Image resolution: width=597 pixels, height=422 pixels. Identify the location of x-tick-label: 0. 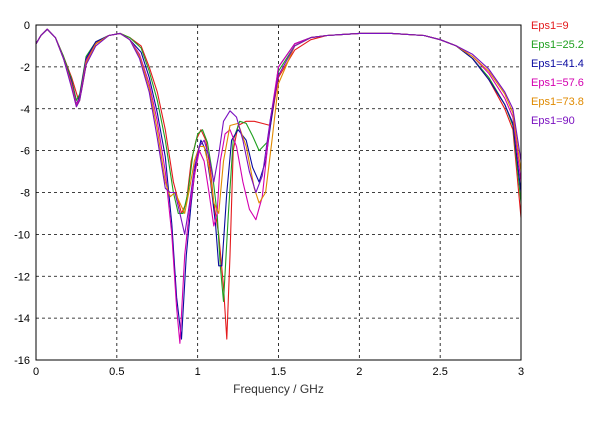
(36, 372).